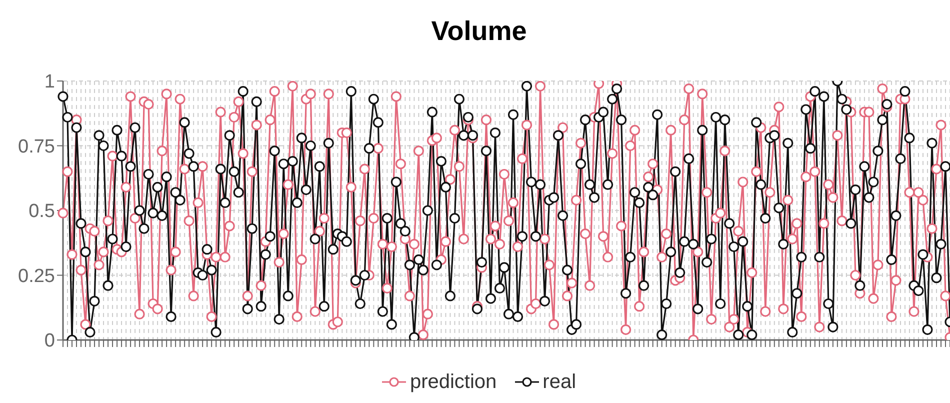 The image size is (950, 403). I want to click on legend-label: real, so click(559, 382).